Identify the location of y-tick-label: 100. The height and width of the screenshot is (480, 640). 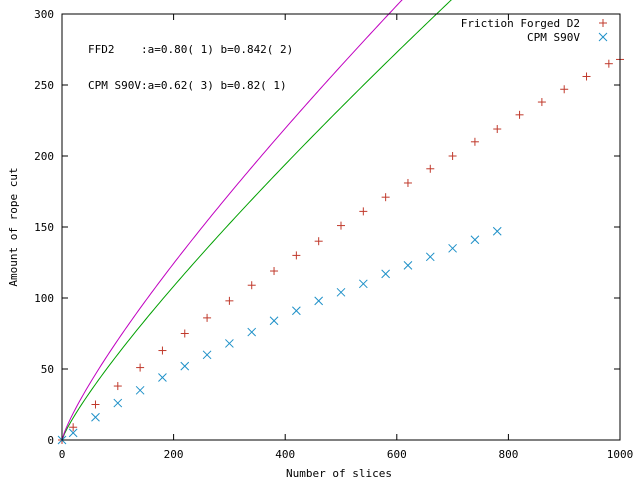
(44, 298).